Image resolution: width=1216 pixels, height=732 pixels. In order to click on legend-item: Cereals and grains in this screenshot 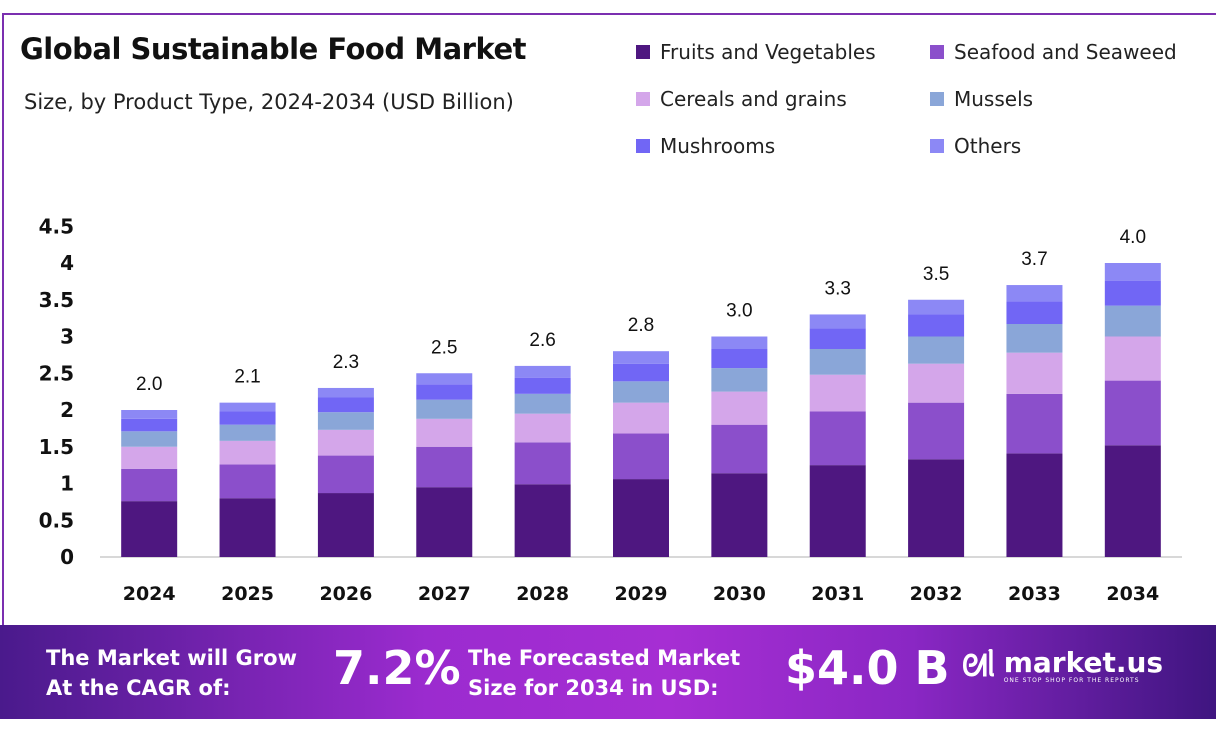, I will do `click(741, 99)`.